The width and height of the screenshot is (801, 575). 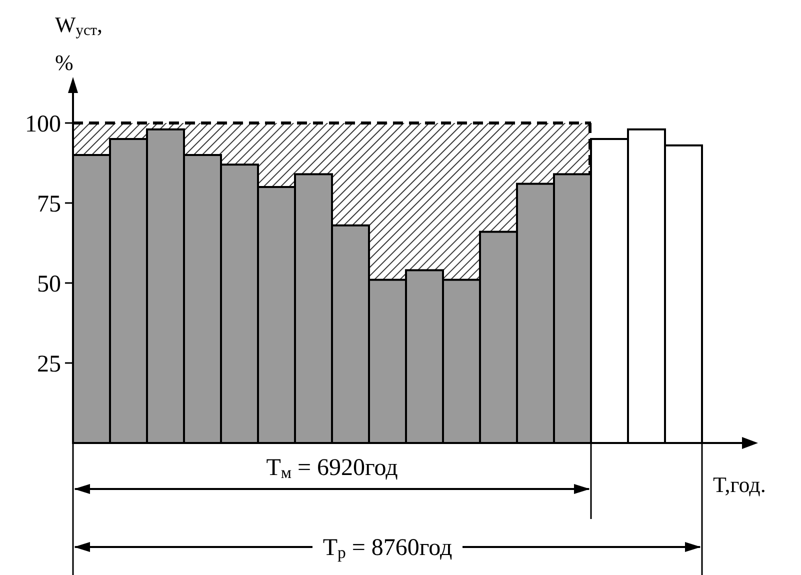 I want to click on y-tick-label: 100, so click(x=43, y=124).